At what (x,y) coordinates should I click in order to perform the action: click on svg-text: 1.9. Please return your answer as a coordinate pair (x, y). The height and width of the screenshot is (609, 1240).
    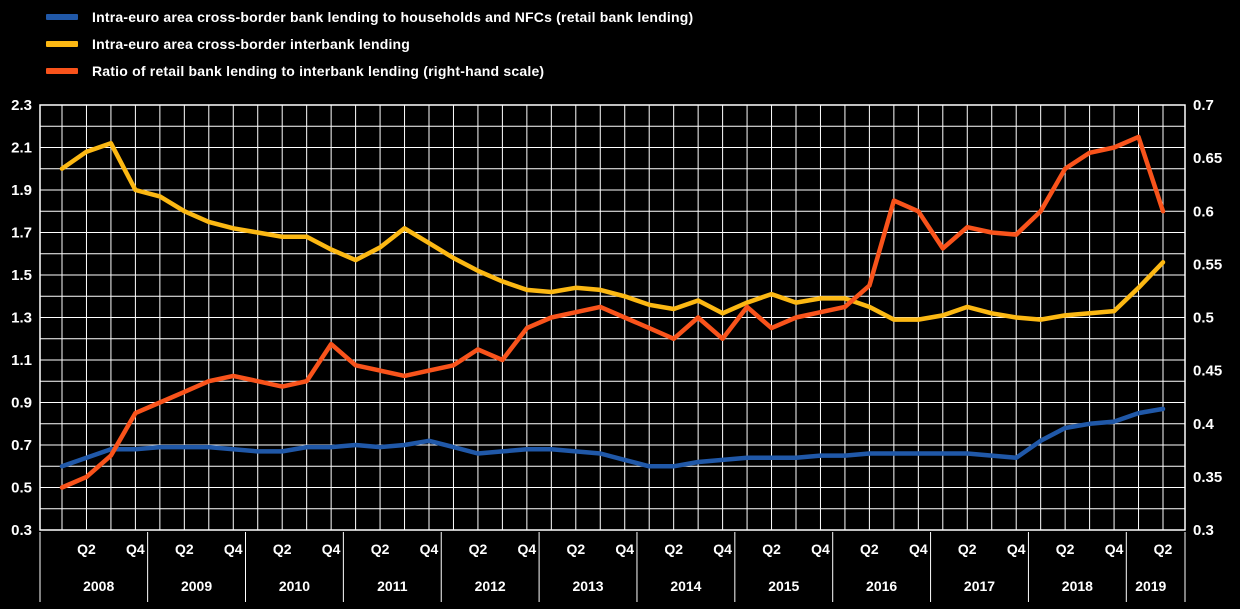
    Looking at the image, I should click on (21, 190).